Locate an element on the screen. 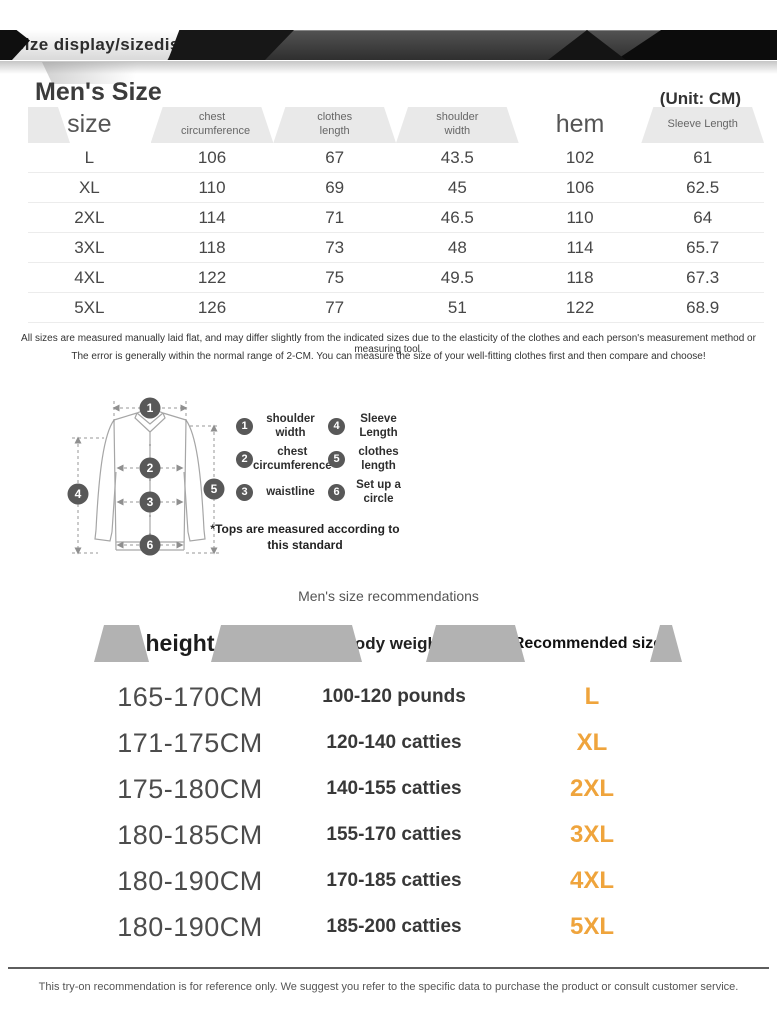 This screenshot has height=1024, width=777. col-shoulder-width: shoulder width is located at coordinates (457, 125).